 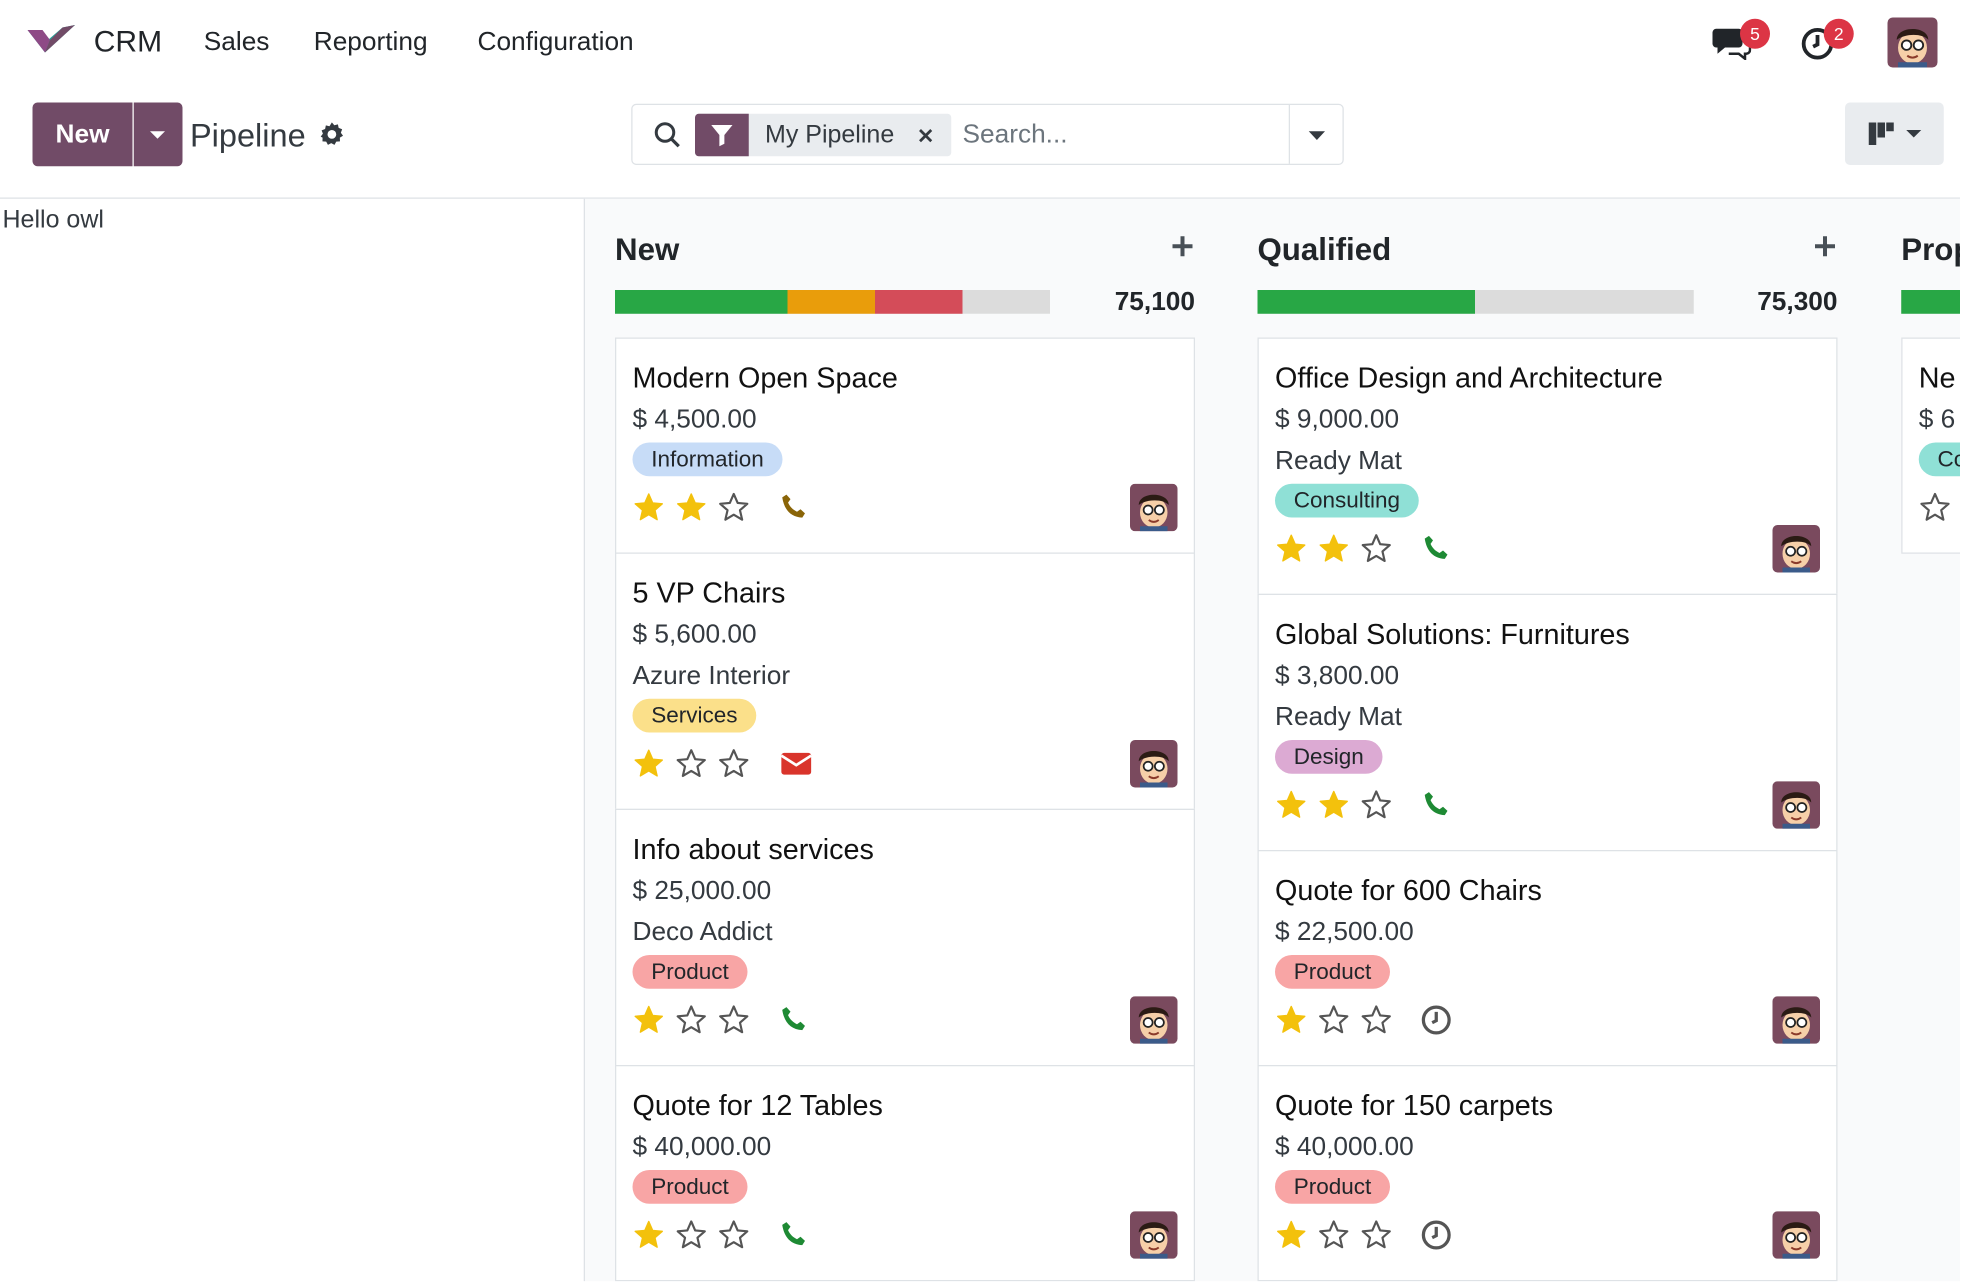 I want to click on filter-facet: My Pipeline, so click(x=823, y=135).